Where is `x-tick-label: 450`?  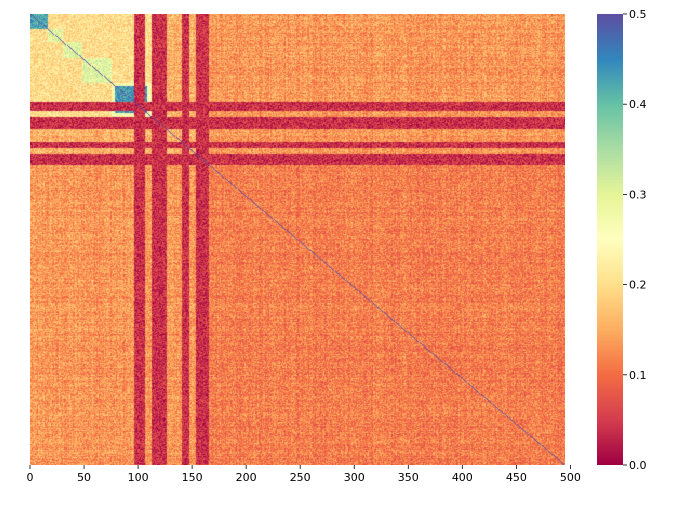
x-tick-label: 450 is located at coordinates (516, 477).